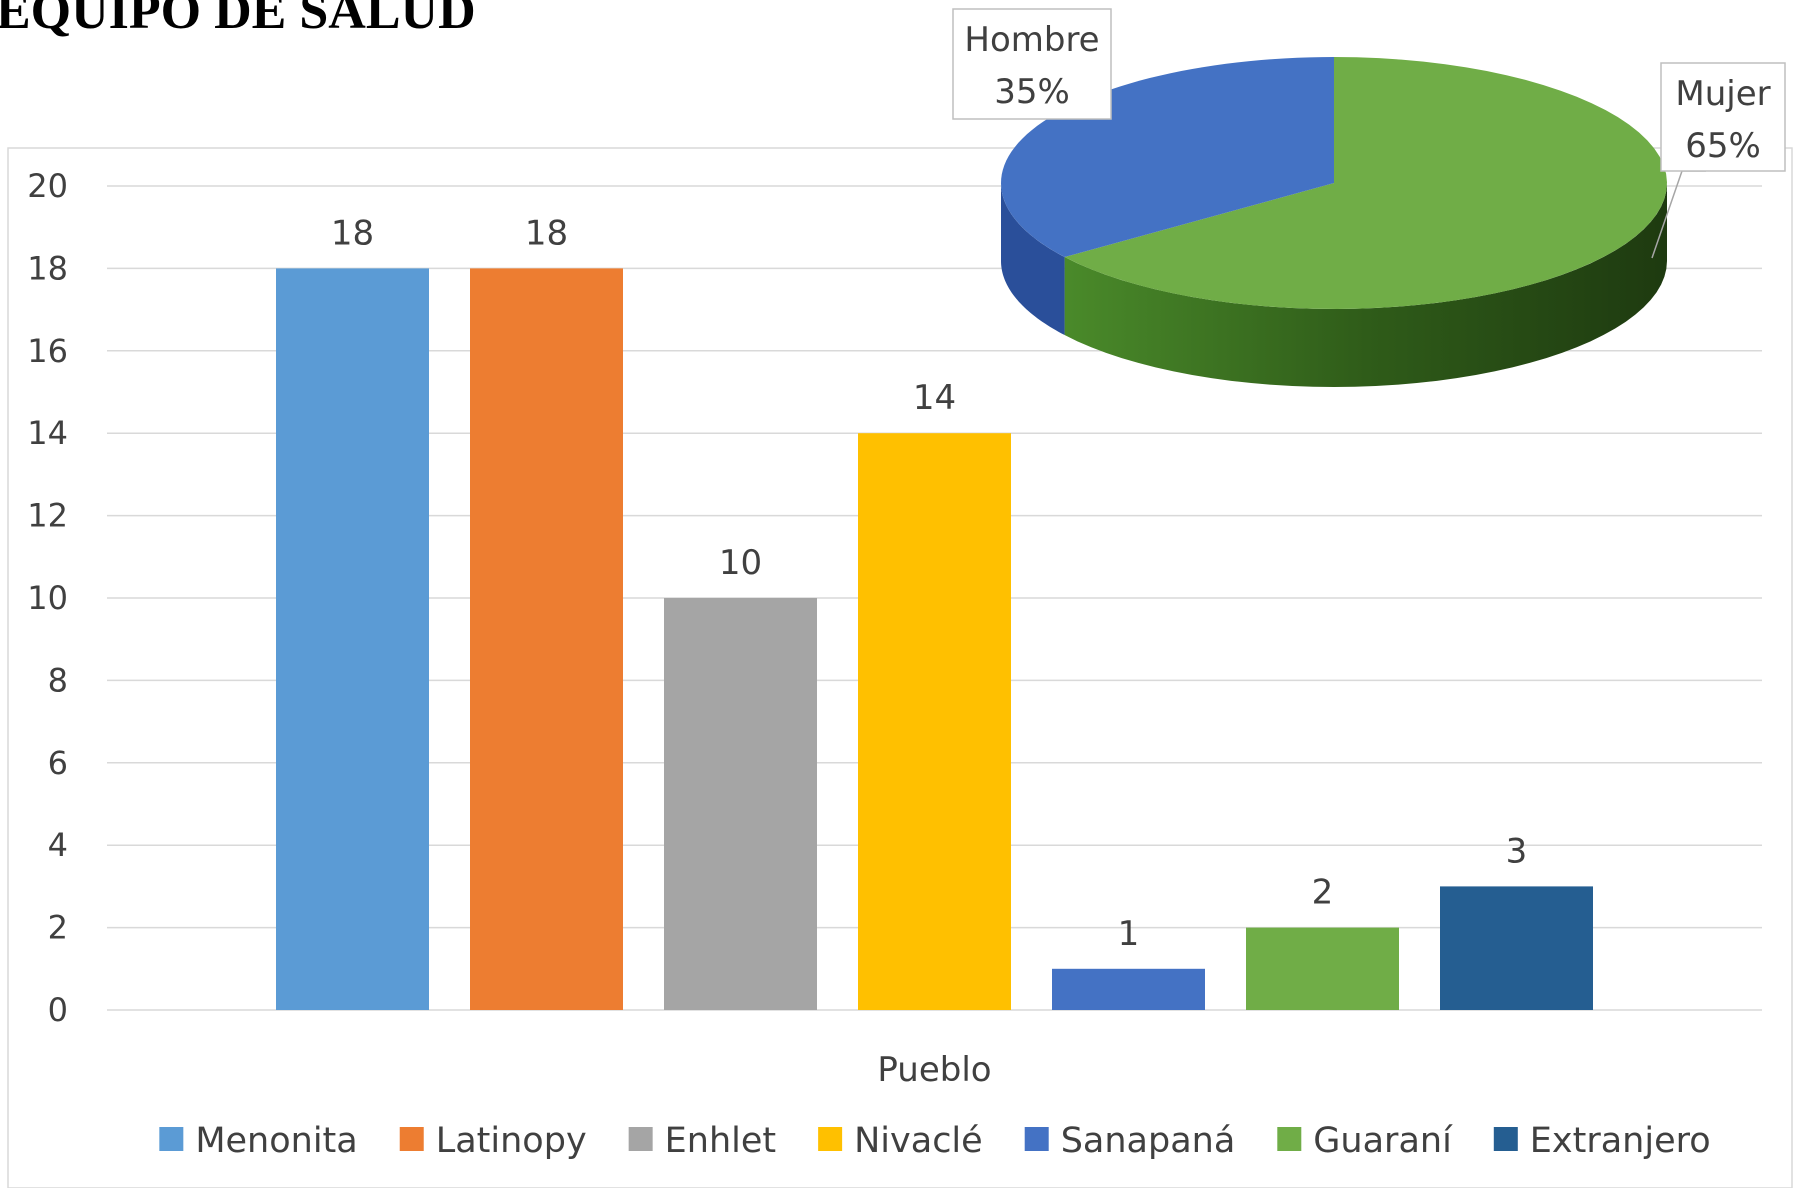  Describe the element at coordinates (511, 1141) in the screenshot. I see `legend-label: Latinopy` at that location.